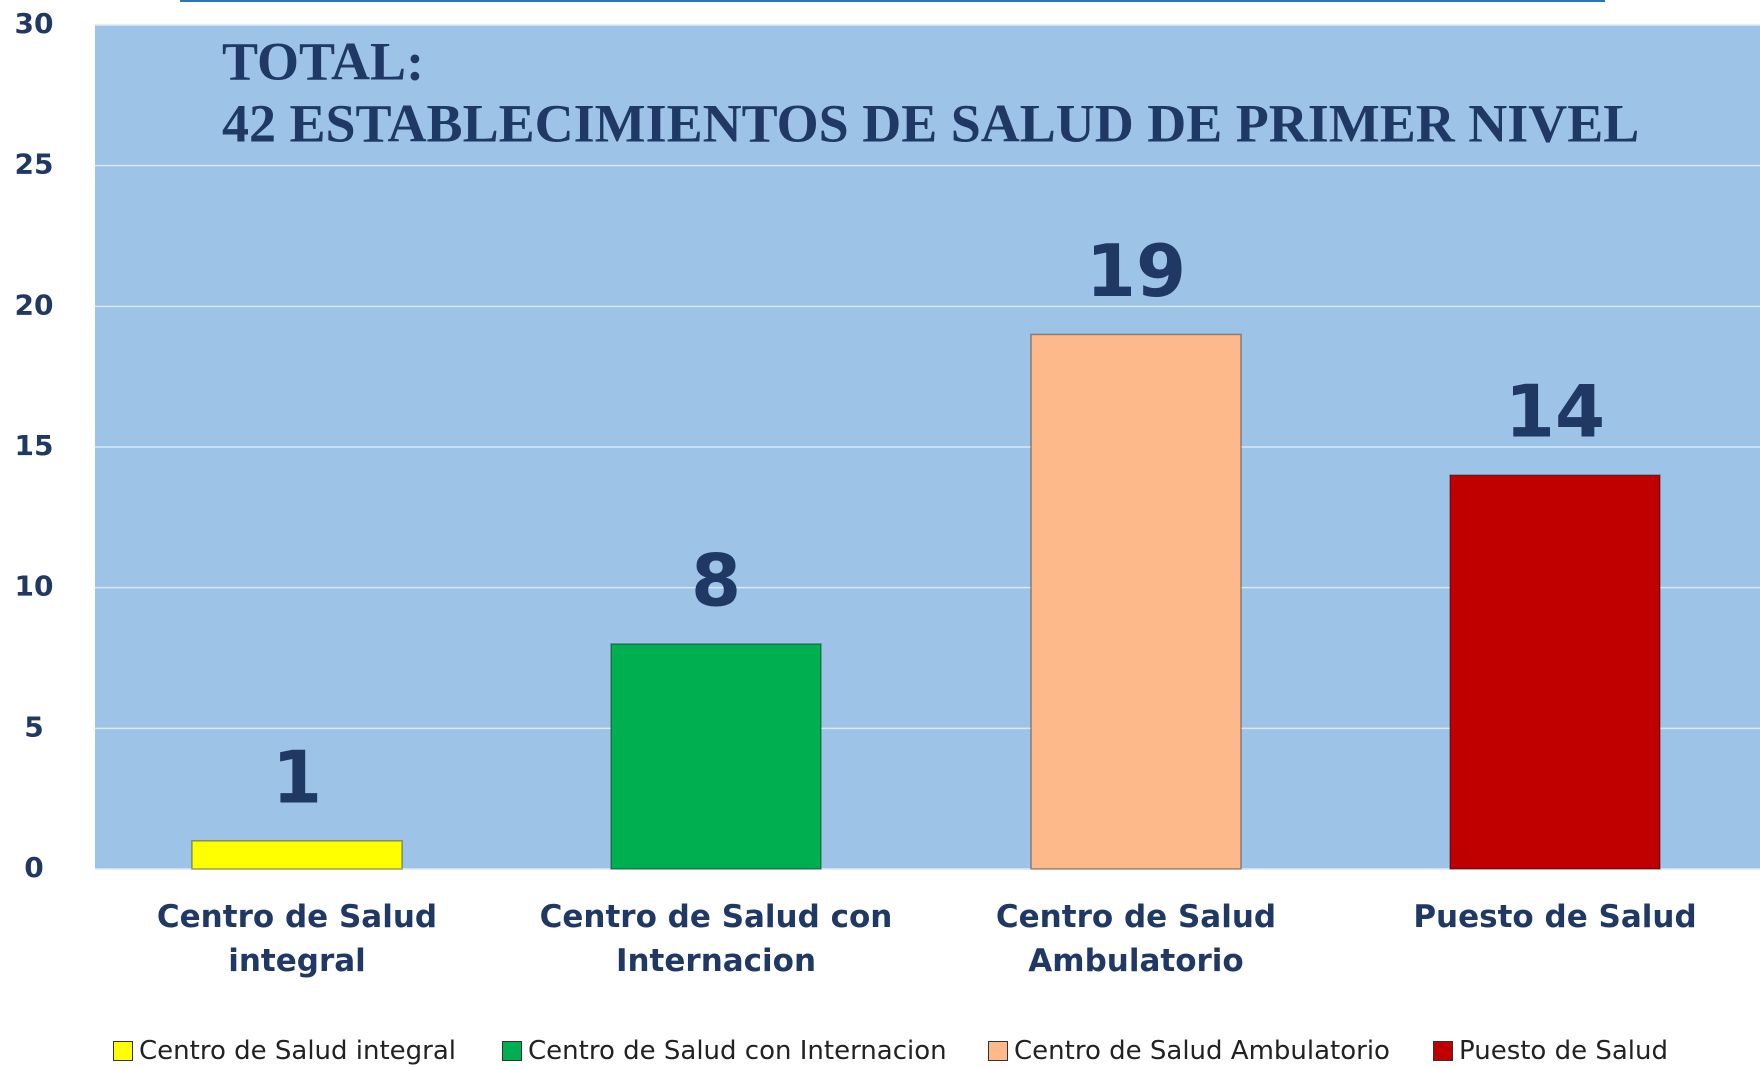  What do you see at coordinates (1555, 412) in the screenshot?
I see `data-label: 14` at bounding box center [1555, 412].